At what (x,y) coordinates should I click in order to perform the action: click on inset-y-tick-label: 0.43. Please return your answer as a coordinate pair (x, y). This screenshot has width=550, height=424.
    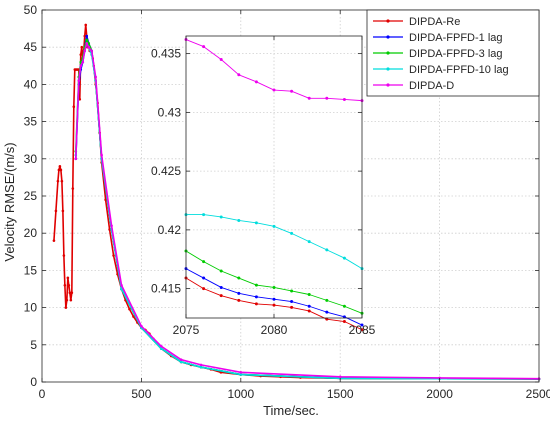
    Looking at the image, I should click on (170, 112).